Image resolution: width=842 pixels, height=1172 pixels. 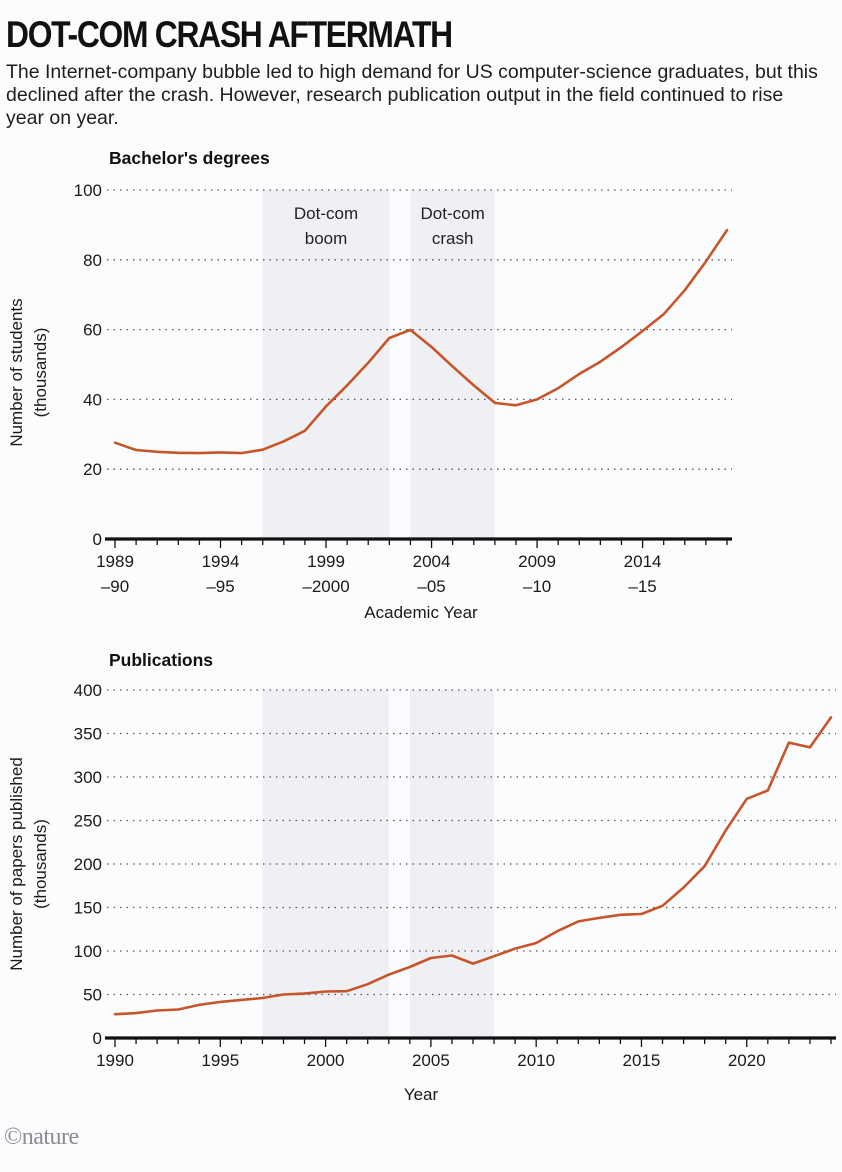 What do you see at coordinates (325, 586) in the screenshot?
I see `x-tick-label-line2: –2000` at bounding box center [325, 586].